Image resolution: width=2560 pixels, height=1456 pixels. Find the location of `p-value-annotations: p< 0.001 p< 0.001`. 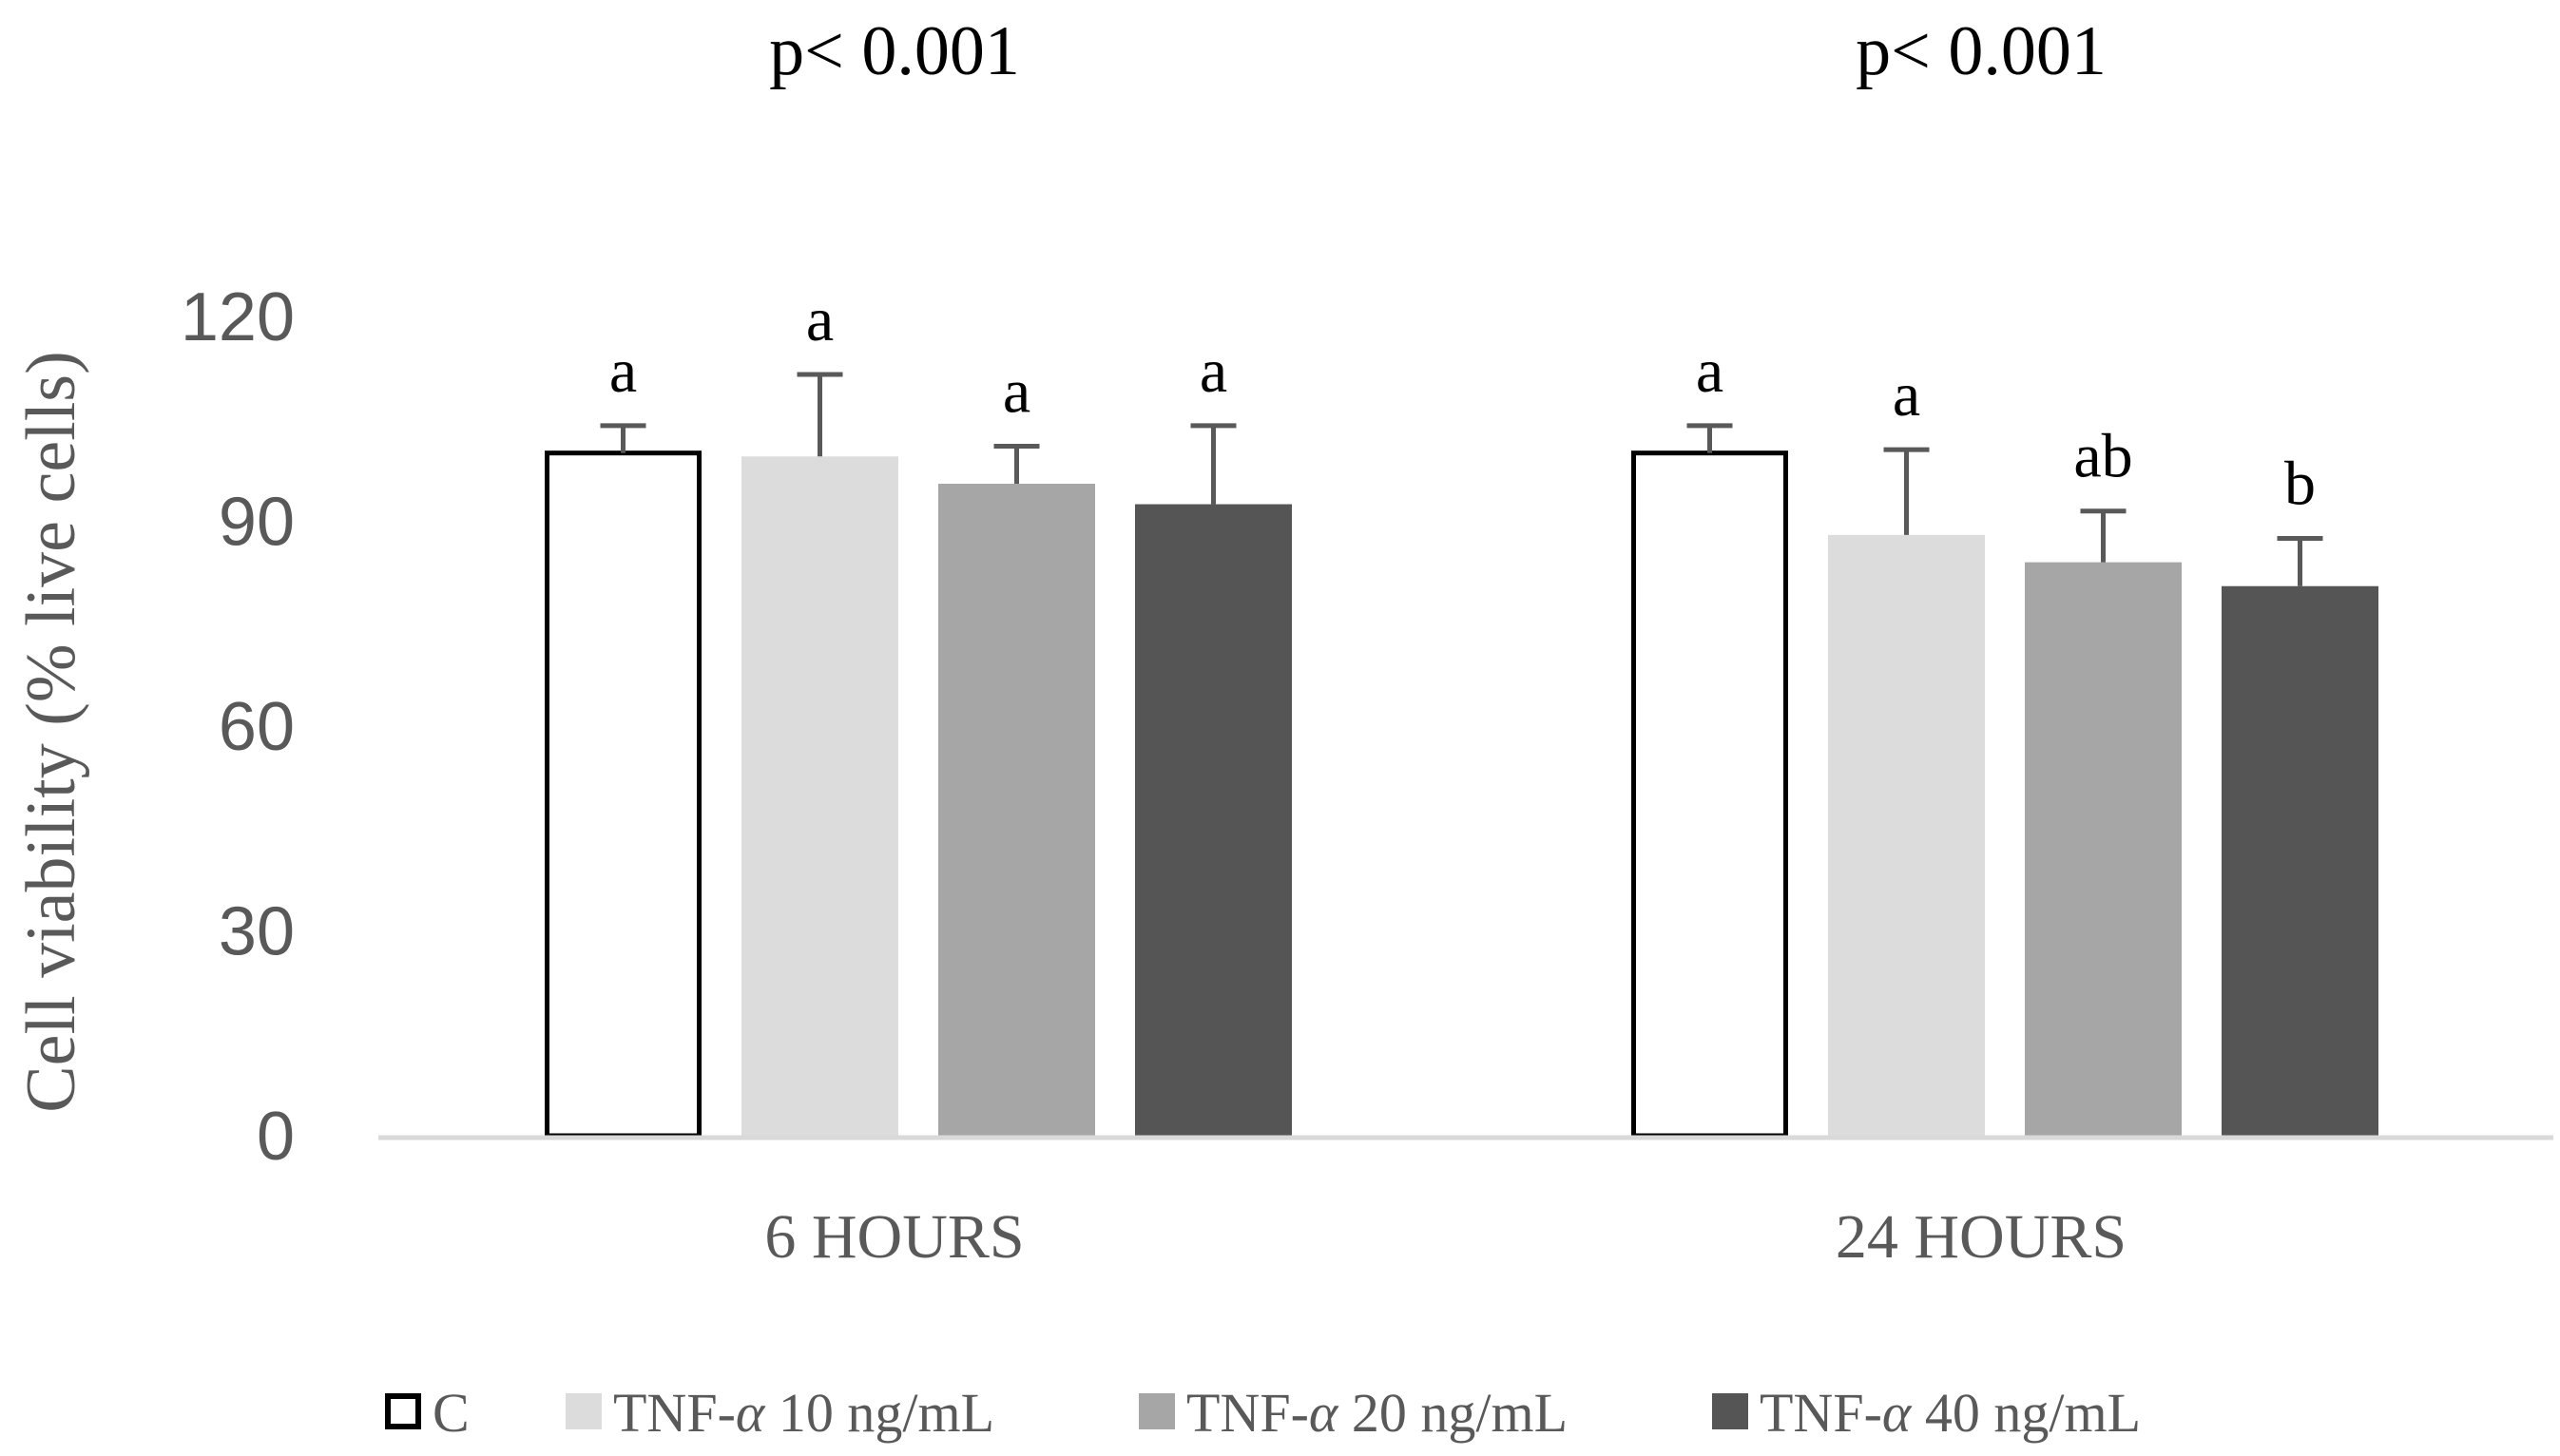

p-value-annotations: p< 0.001 p< 0.001 is located at coordinates (1438, 51).